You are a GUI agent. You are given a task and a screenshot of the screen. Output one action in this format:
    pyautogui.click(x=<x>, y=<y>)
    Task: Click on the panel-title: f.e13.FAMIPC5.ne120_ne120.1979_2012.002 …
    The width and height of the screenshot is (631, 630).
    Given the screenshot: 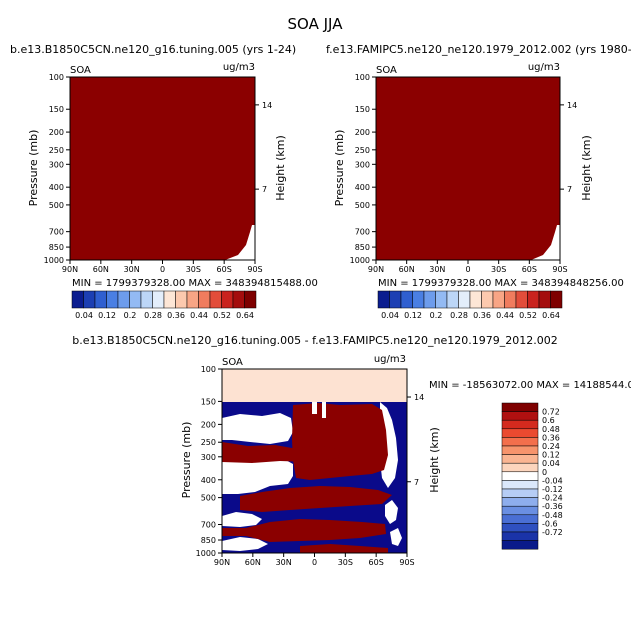 What is the action you would take?
    pyautogui.click(x=478, y=49)
    